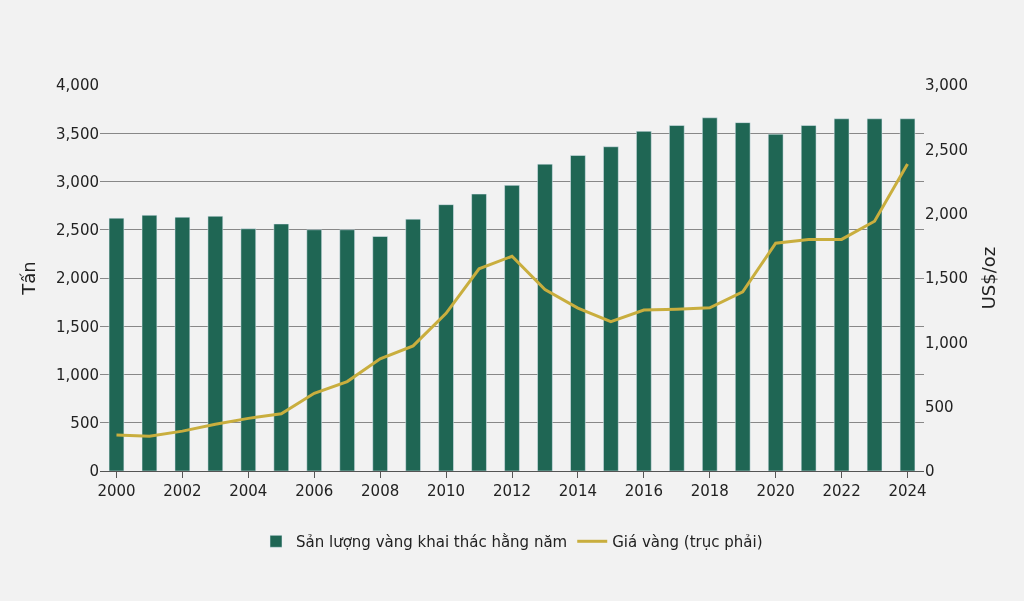  What do you see at coordinates (930, 471) in the screenshot?
I see `y2-tick-label: 0` at bounding box center [930, 471].